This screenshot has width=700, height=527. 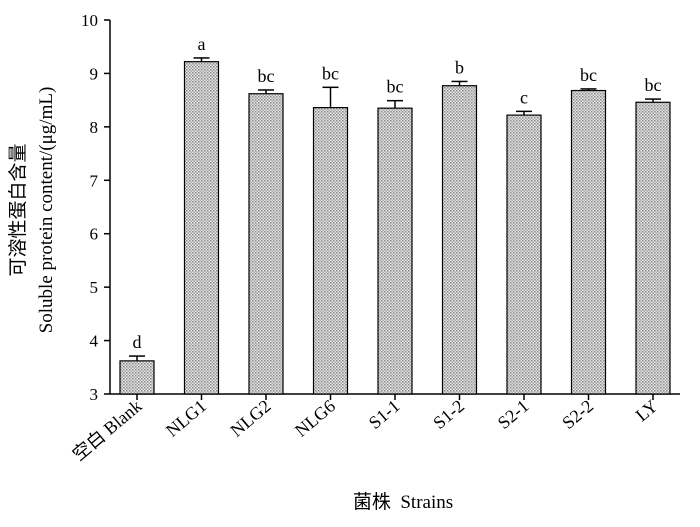 I want to click on x-tick-label: NLG1, so click(x=186, y=418).